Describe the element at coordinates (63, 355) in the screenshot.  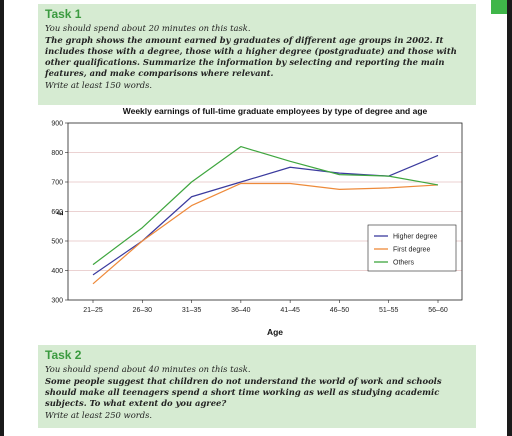
I see `task2-title: Task 2` at that location.